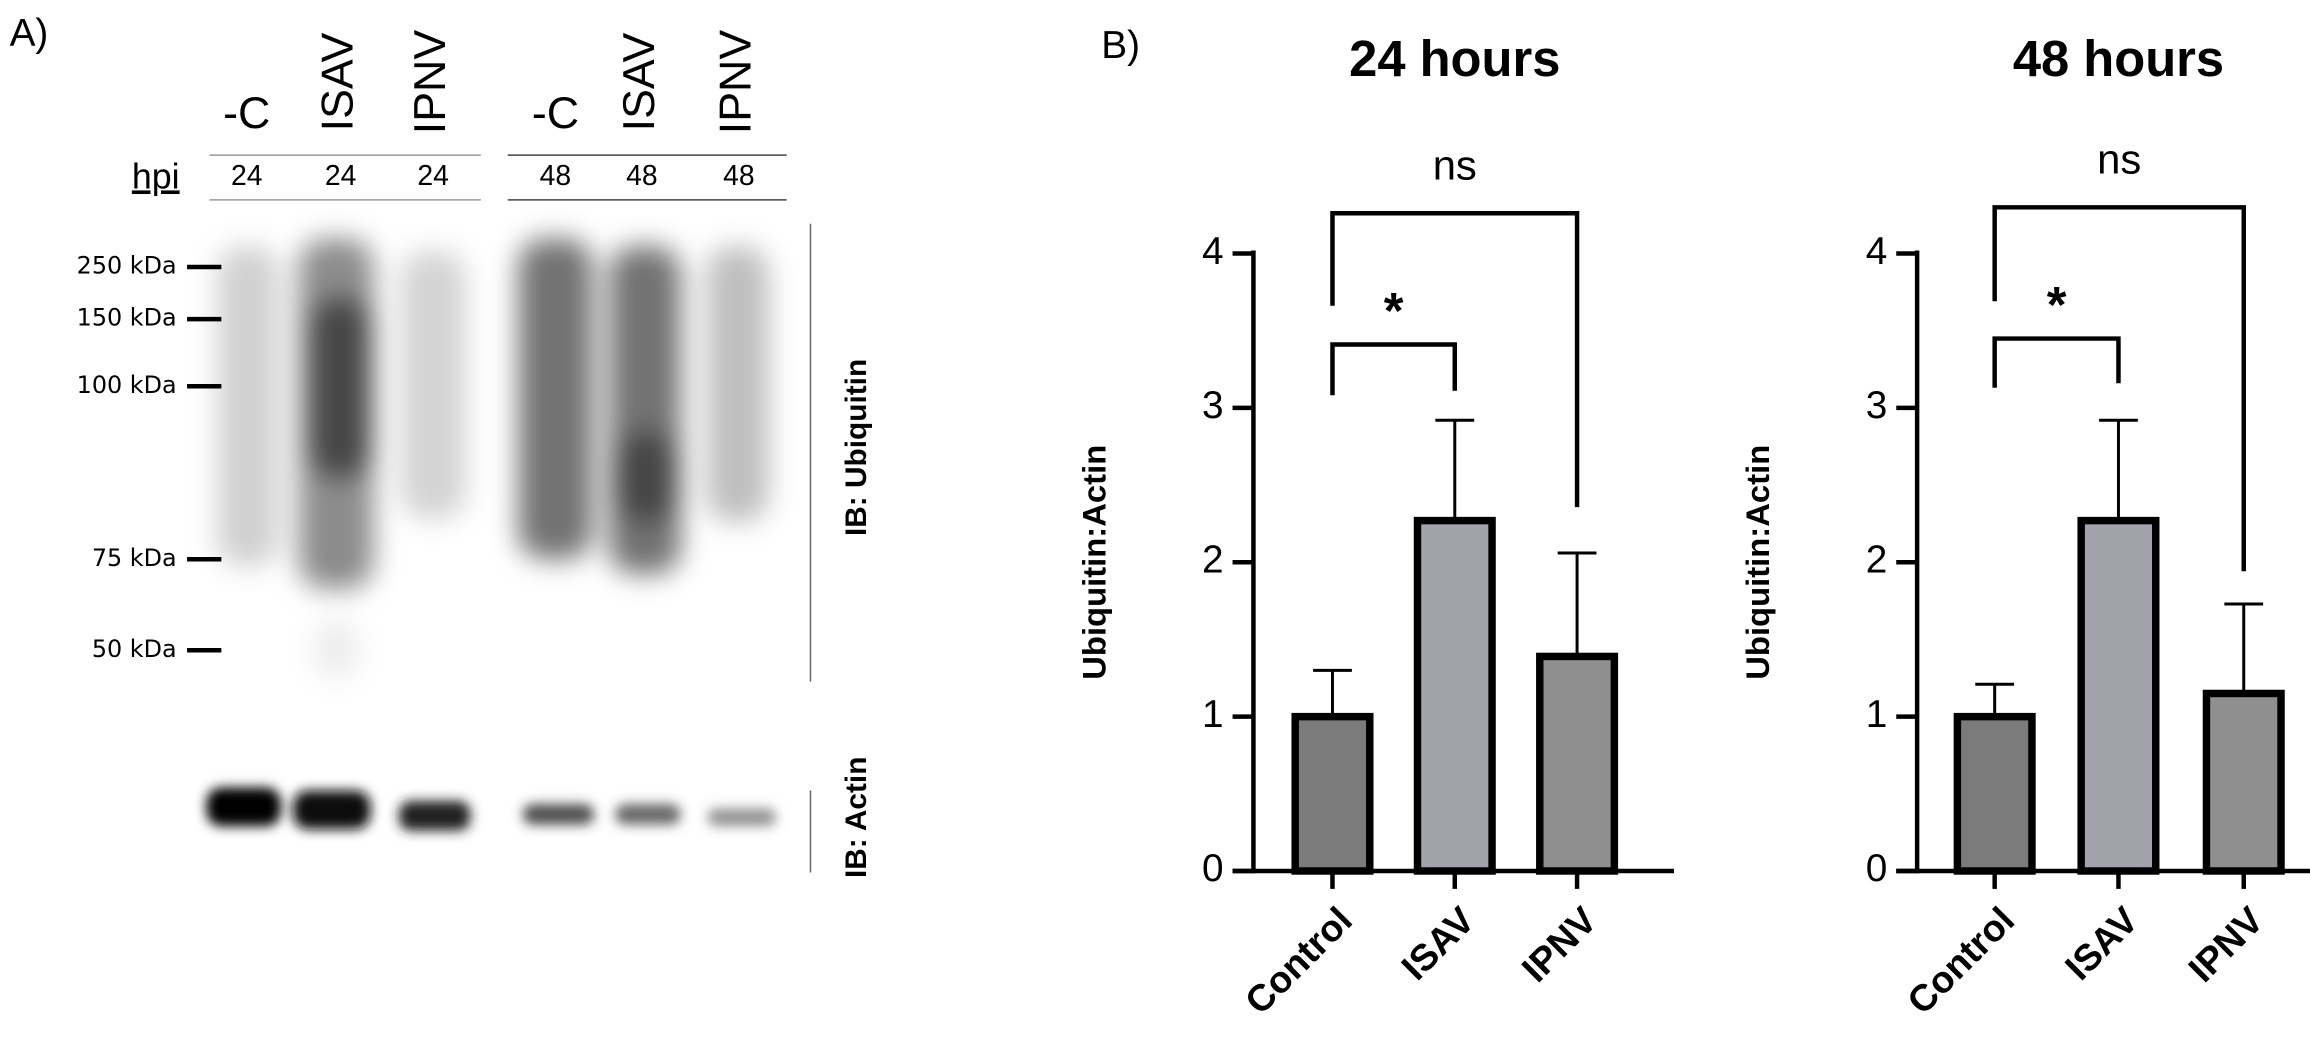 This screenshot has width=2310, height=1044. What do you see at coordinates (1120, 45) in the screenshot?
I see `panel-label: B)` at bounding box center [1120, 45].